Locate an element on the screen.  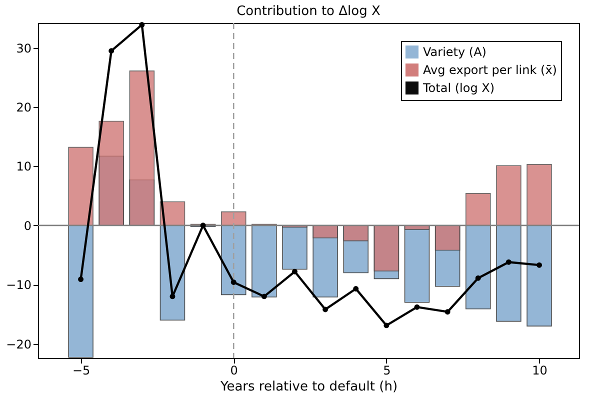
y-tick-label: −10 is located at coordinates (19, 285).